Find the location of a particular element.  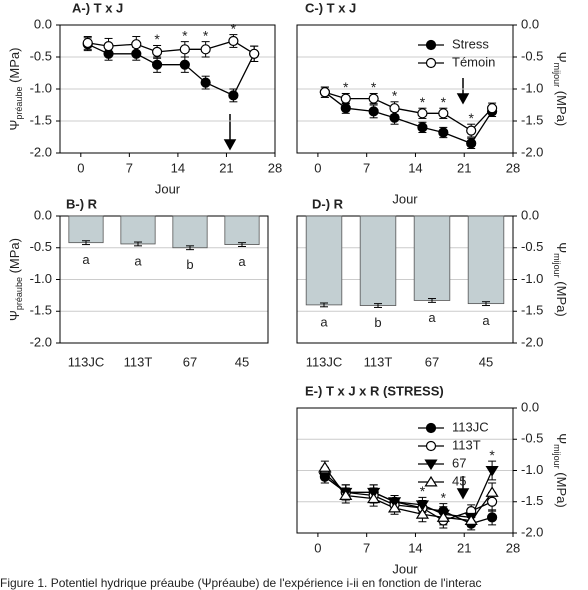

bar-label: b is located at coordinates (189, 264).